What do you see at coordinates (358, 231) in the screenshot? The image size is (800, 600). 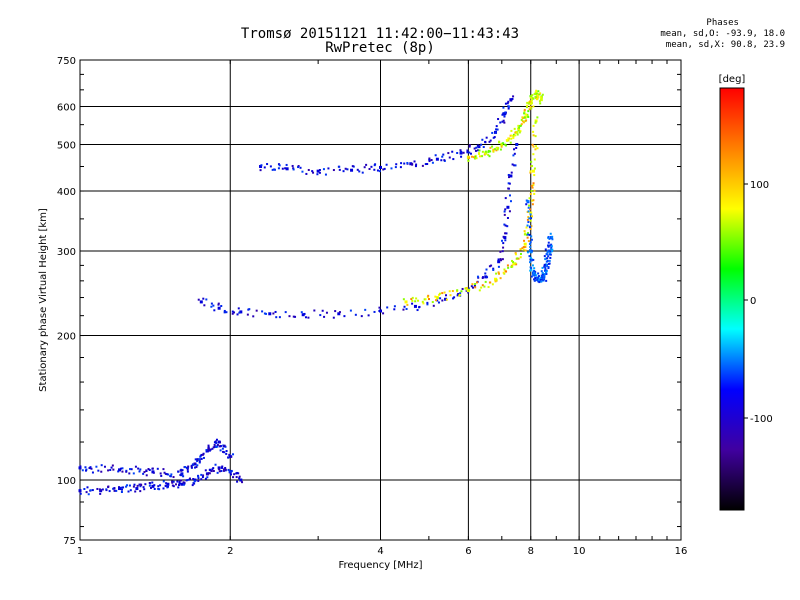 I see `trace-f-layer-o-trace` at bounding box center [358, 231].